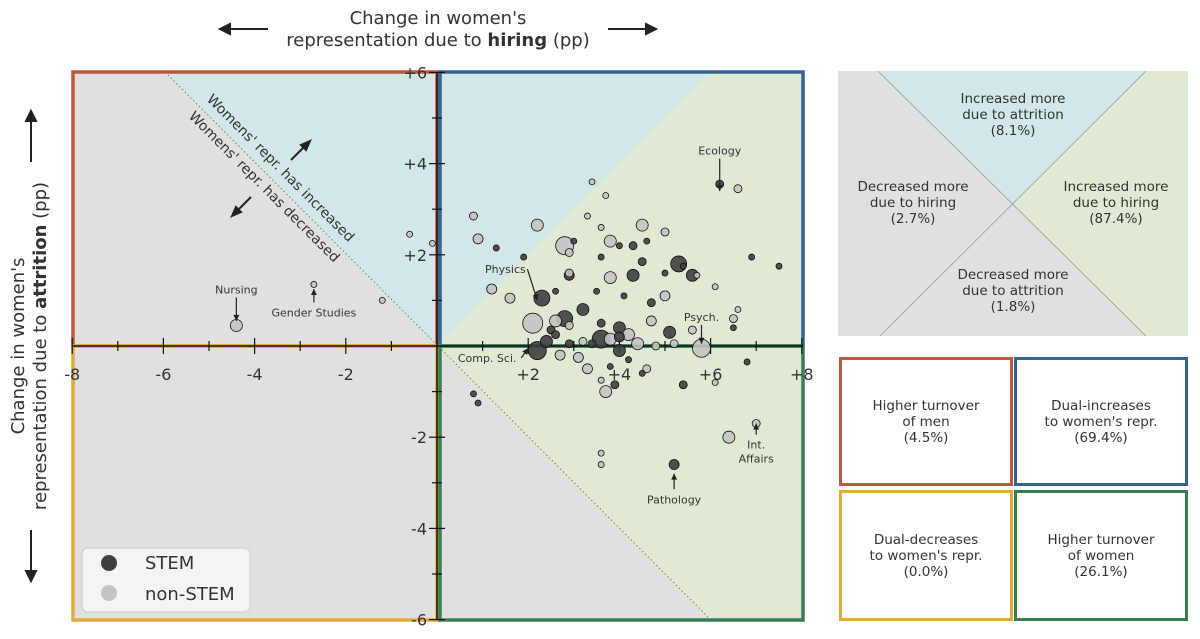 The image size is (1200, 639). I want to click on summary-left-line1: Decreased more, so click(912, 187).